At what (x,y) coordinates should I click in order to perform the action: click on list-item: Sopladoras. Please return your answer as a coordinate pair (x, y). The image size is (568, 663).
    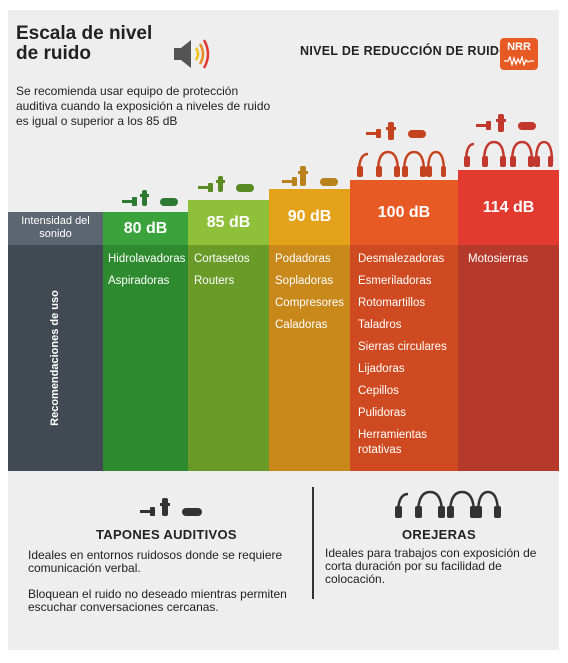
    Looking at the image, I should click on (304, 281).